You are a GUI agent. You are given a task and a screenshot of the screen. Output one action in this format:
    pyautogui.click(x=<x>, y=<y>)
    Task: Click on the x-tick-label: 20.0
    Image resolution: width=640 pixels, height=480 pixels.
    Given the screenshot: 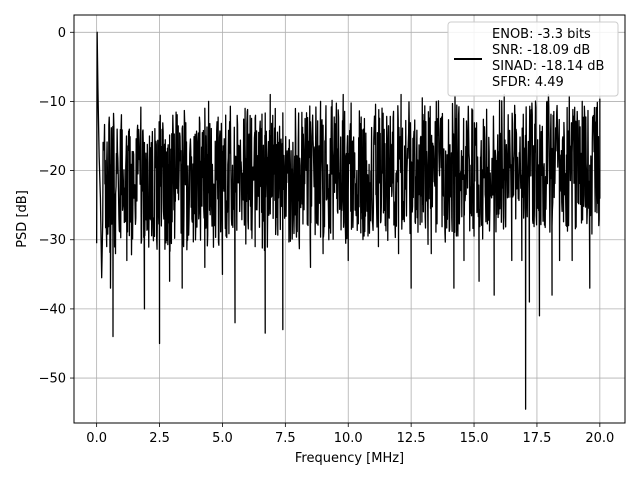 What is the action you would take?
    pyautogui.click(x=599, y=438)
    